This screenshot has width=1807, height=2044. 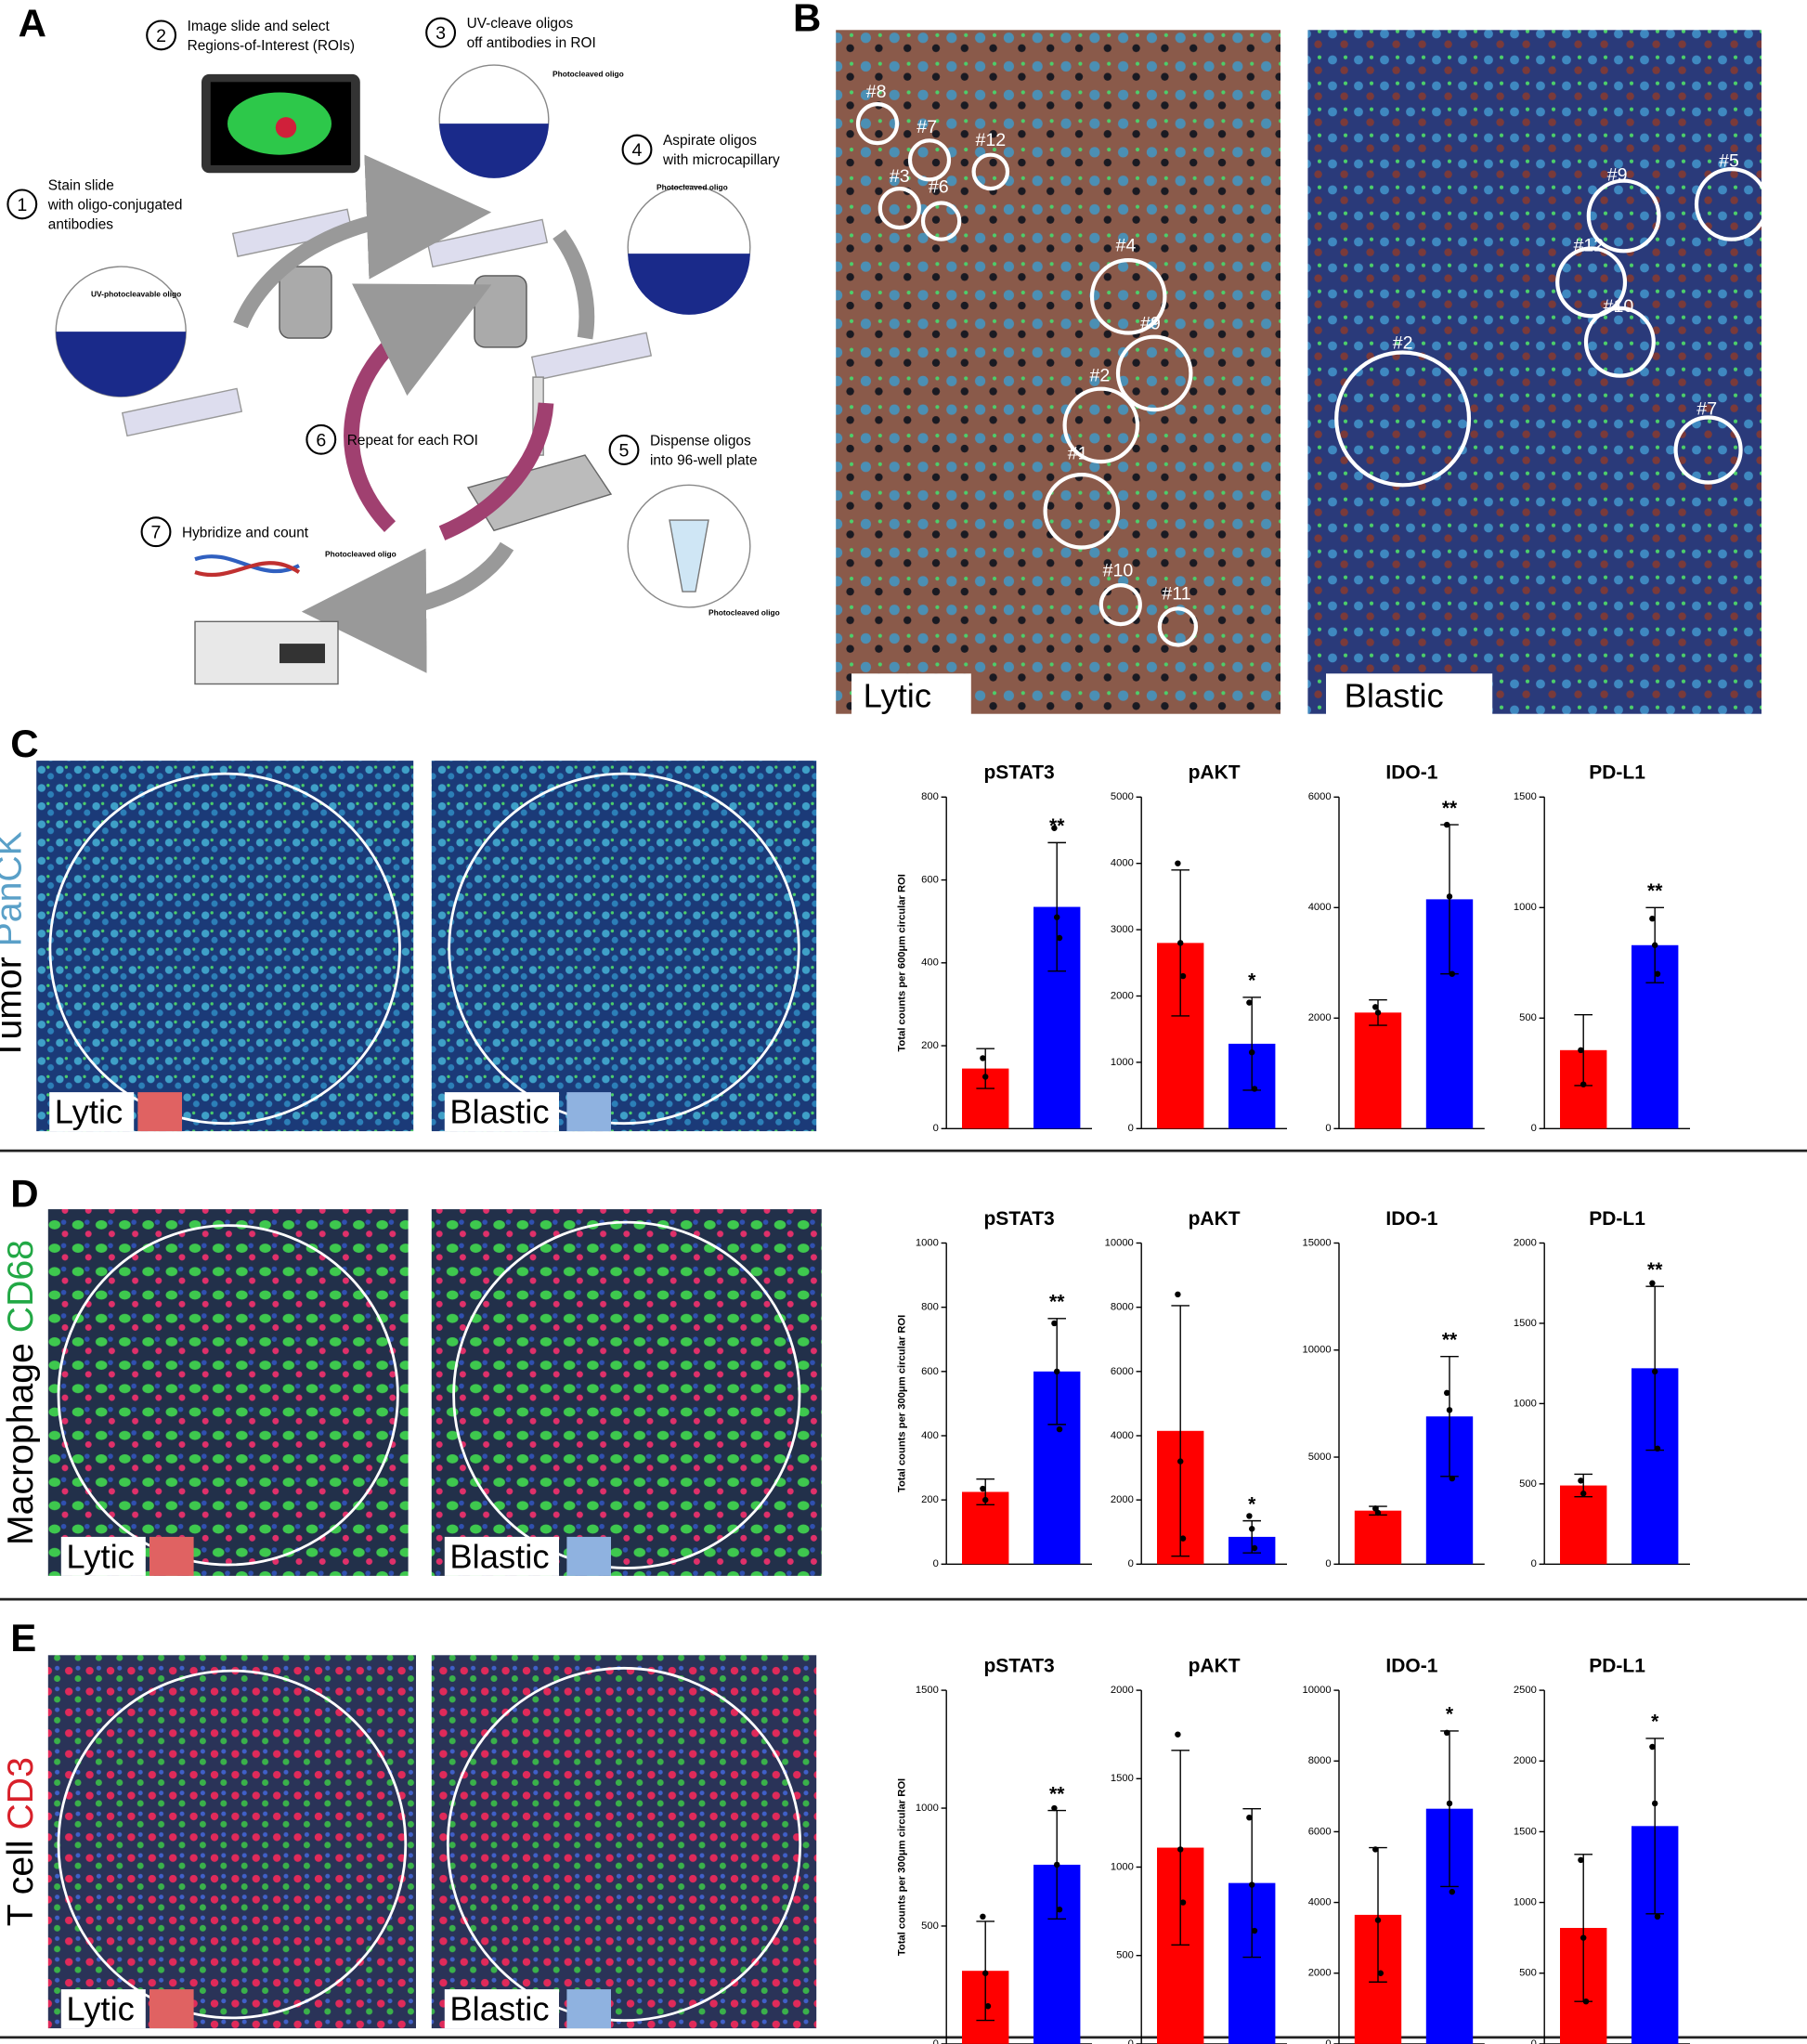 I want to click on row-label: Macrophage CD68, so click(x=21, y=1393).